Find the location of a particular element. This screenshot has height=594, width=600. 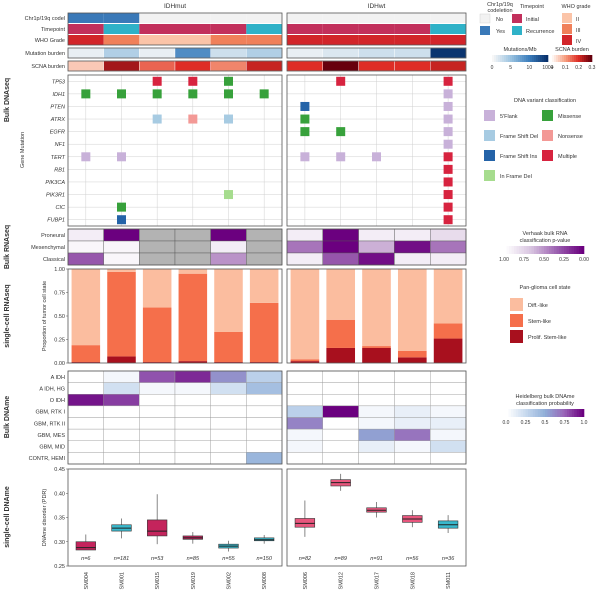

dname-row-label: GBM, MID is located at coordinates (52, 448).